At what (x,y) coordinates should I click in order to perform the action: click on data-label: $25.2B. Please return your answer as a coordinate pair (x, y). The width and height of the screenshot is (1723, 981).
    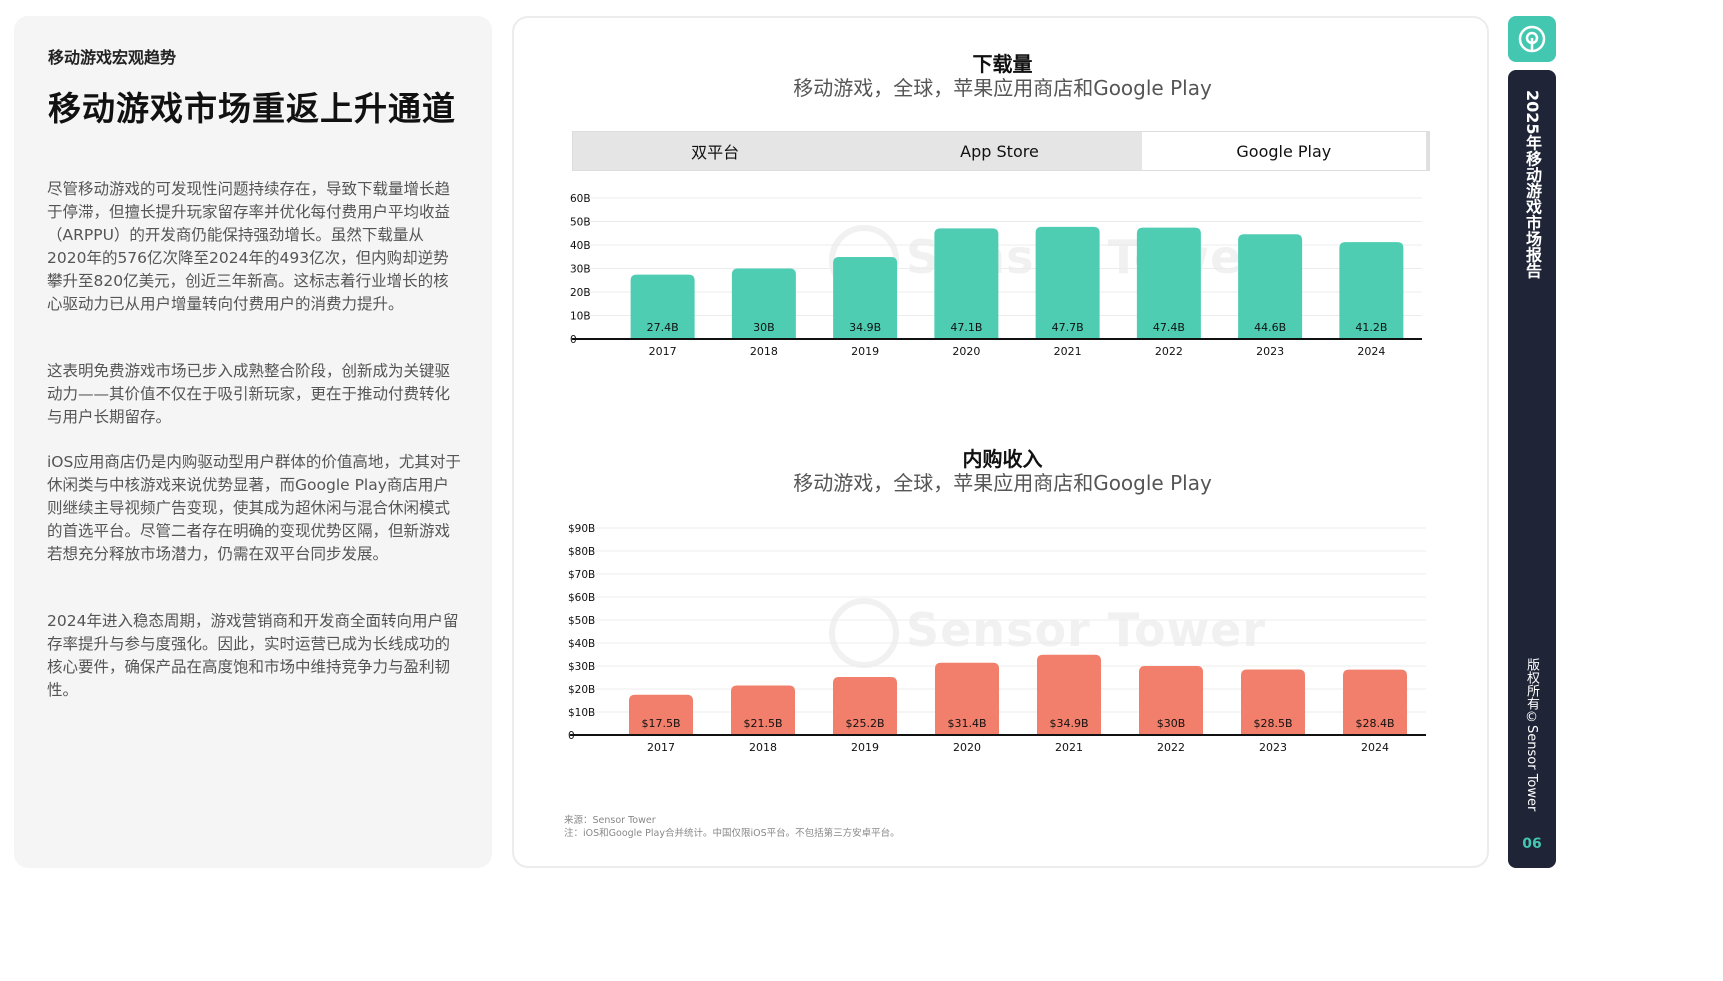
    Looking at the image, I should click on (864, 723).